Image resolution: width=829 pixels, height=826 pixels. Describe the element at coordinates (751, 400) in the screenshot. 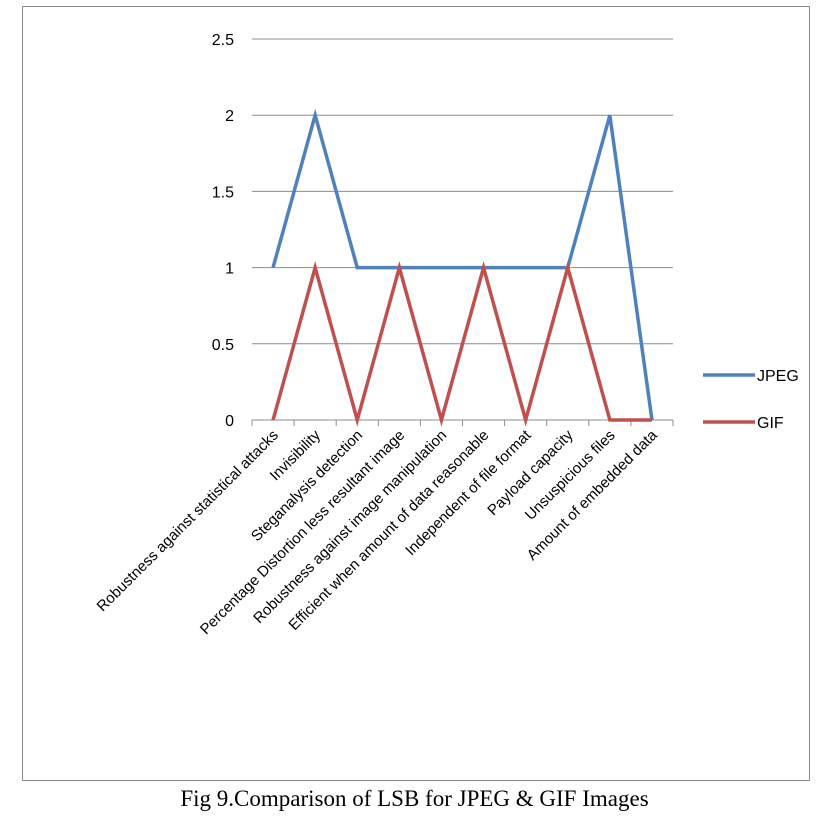

I see `legend: JPEG GIF` at that location.